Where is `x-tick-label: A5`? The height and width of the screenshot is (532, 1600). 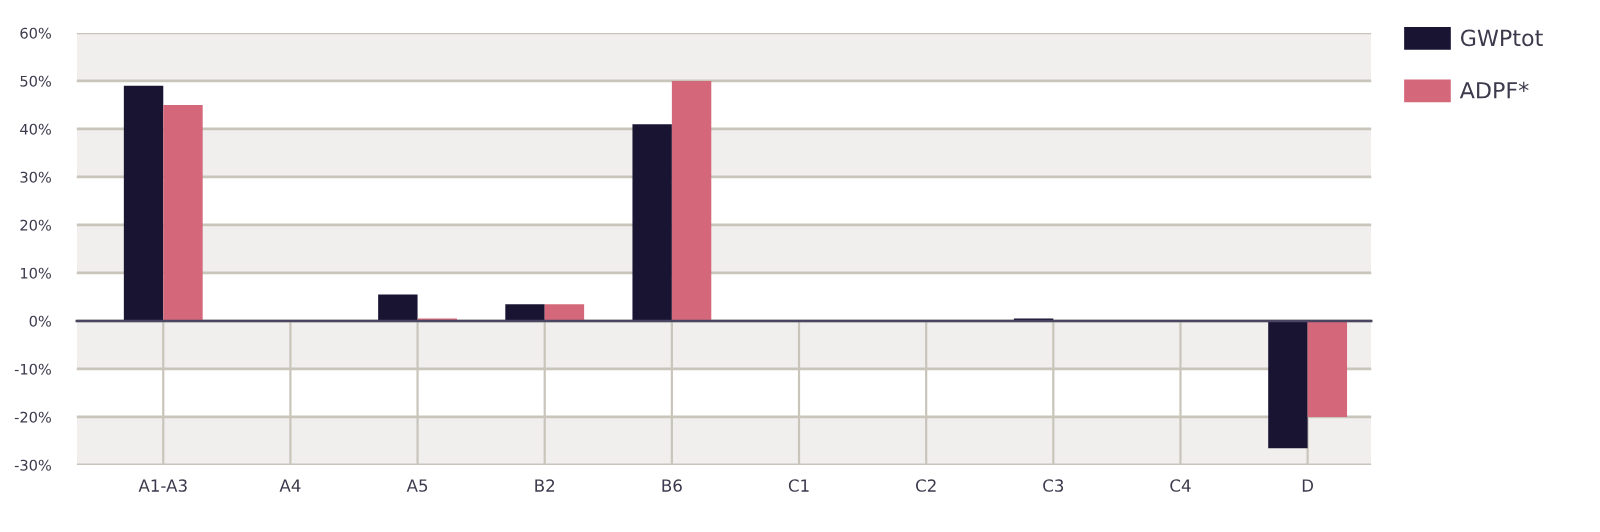 x-tick-label: A5 is located at coordinates (417, 485).